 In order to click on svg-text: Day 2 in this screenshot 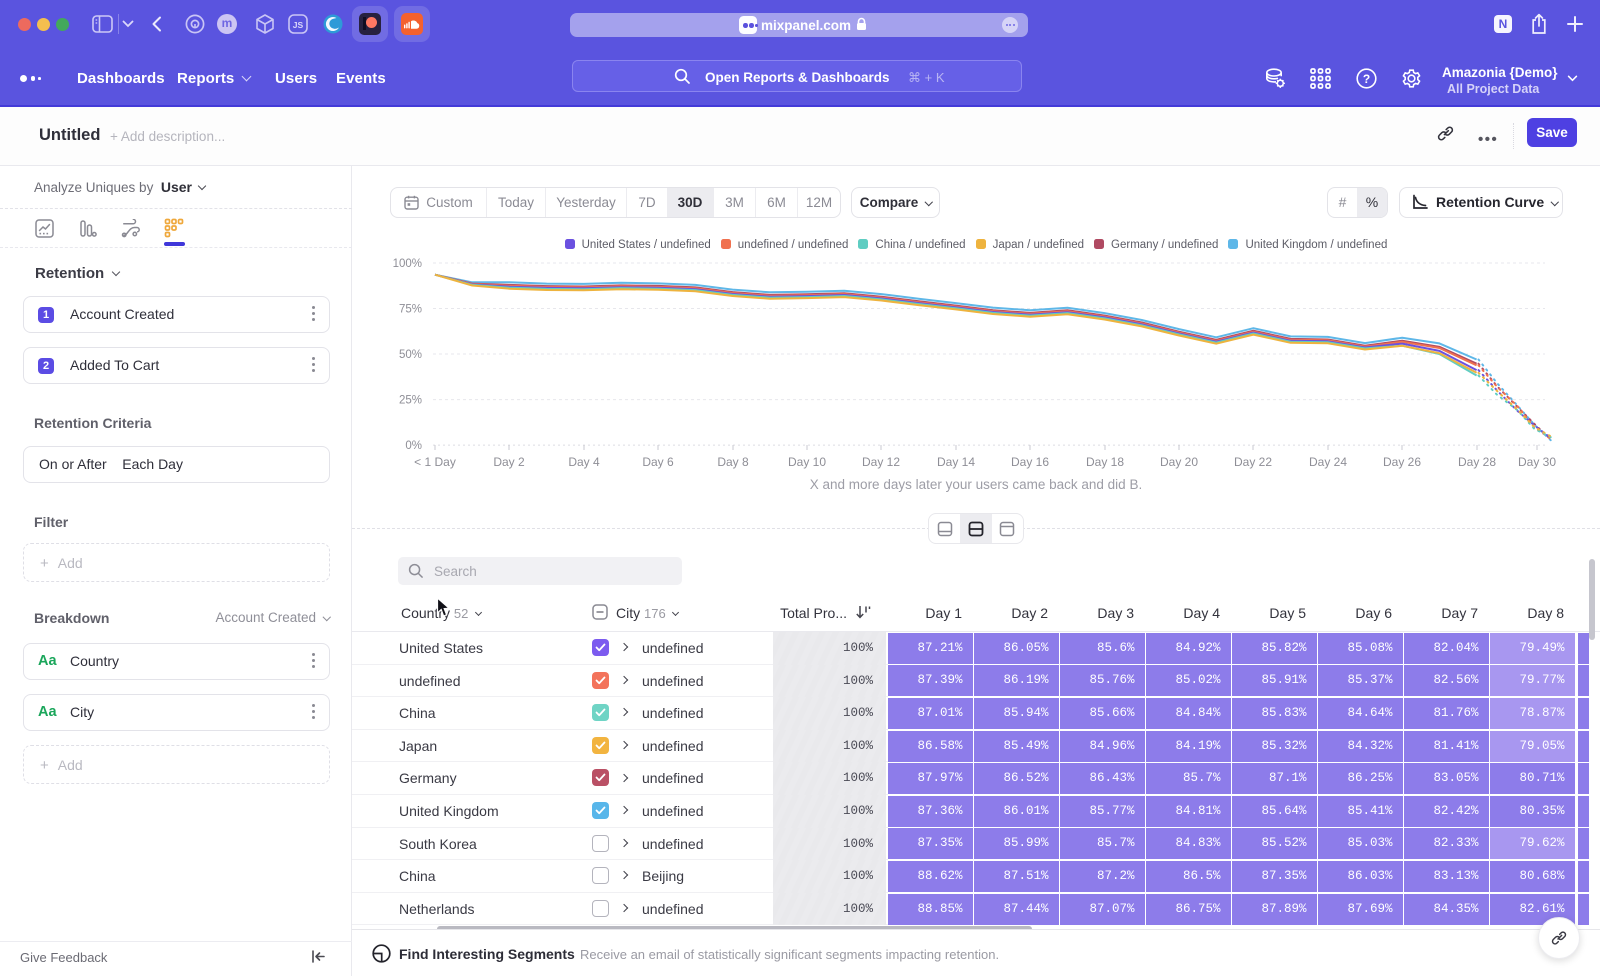, I will do `click(509, 462)`.